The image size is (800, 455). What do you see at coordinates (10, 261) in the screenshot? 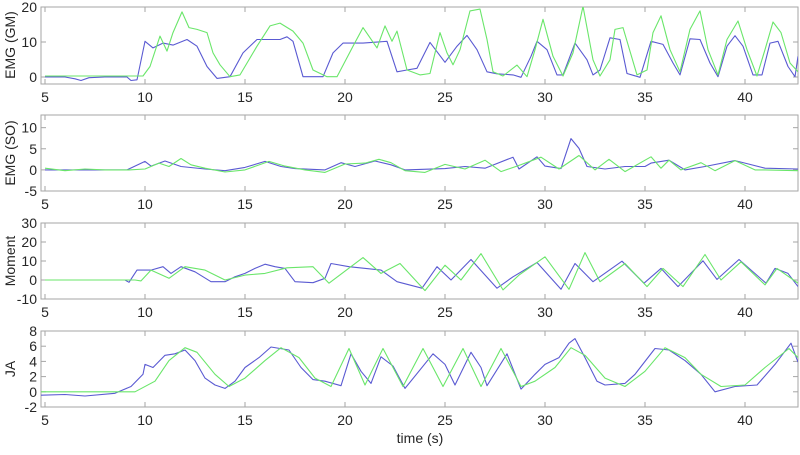
I see `y-axis-label: Moment` at bounding box center [10, 261].